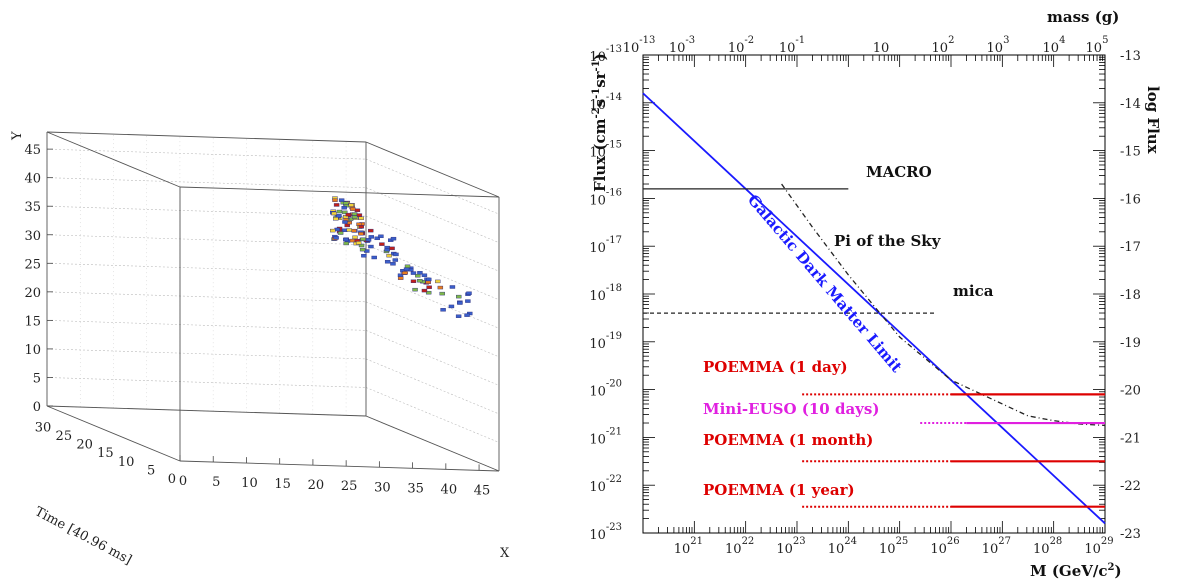 This screenshot has height=584, width=1177. What do you see at coordinates (788, 440) in the screenshot?
I see `poemma-1month-label: POEMMA (1 month)` at bounding box center [788, 440].